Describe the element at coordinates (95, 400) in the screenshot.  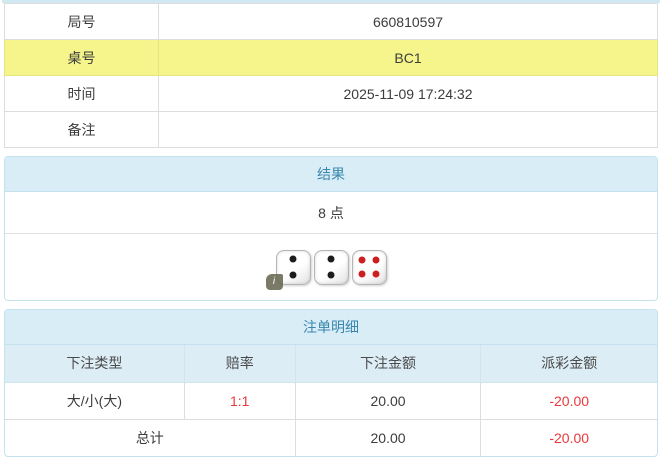
I see `bet-type-value: 大/小(大)` at that location.